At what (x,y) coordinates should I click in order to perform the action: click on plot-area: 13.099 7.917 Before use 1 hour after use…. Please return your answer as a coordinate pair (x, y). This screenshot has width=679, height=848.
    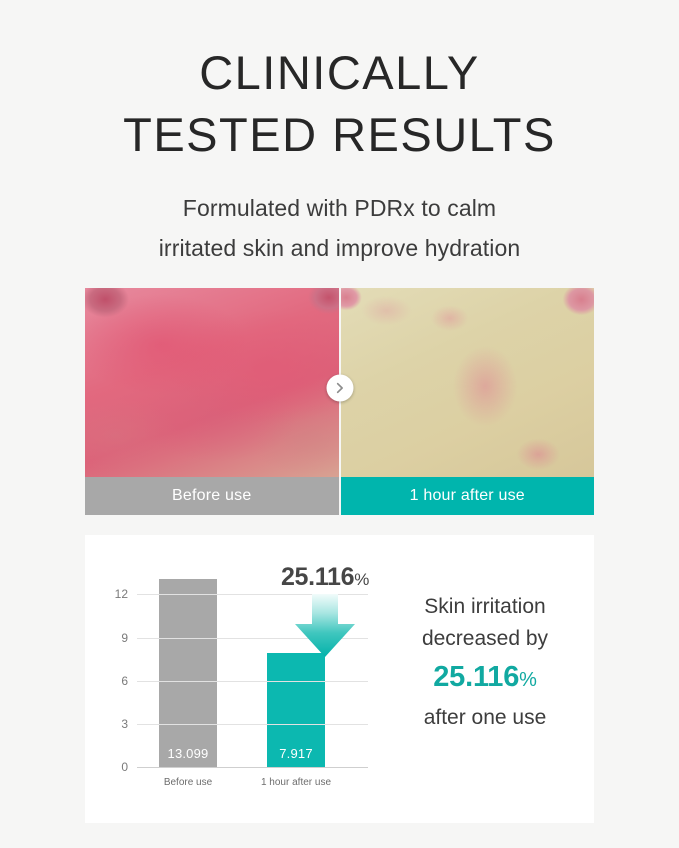
    Looking at the image, I should click on (242, 675).